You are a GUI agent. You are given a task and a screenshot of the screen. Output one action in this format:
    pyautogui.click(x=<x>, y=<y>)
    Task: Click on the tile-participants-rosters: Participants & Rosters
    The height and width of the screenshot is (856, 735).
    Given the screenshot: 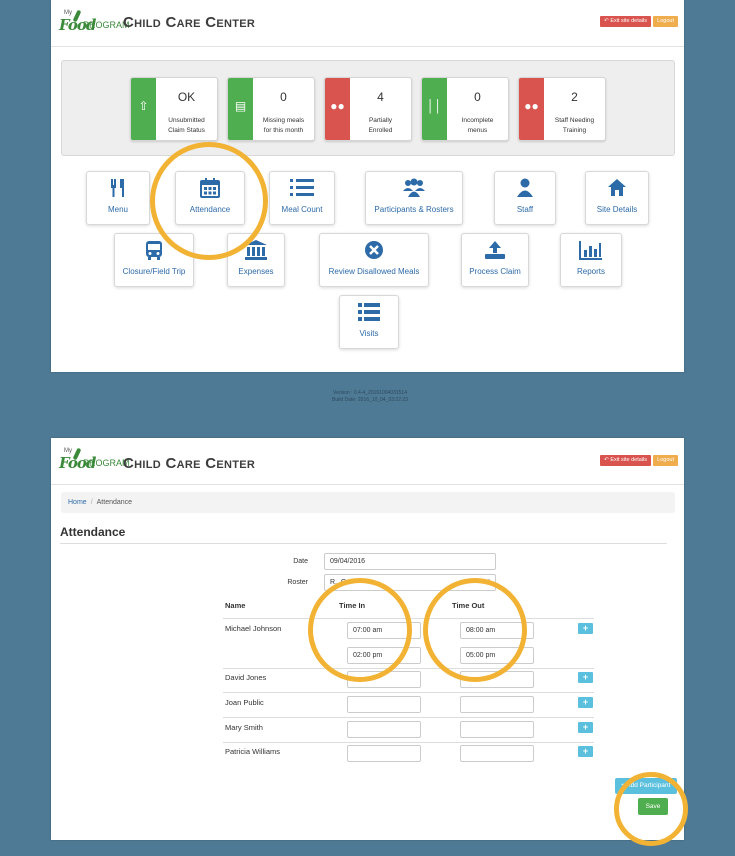 What is the action you would take?
    pyautogui.click(x=414, y=198)
    